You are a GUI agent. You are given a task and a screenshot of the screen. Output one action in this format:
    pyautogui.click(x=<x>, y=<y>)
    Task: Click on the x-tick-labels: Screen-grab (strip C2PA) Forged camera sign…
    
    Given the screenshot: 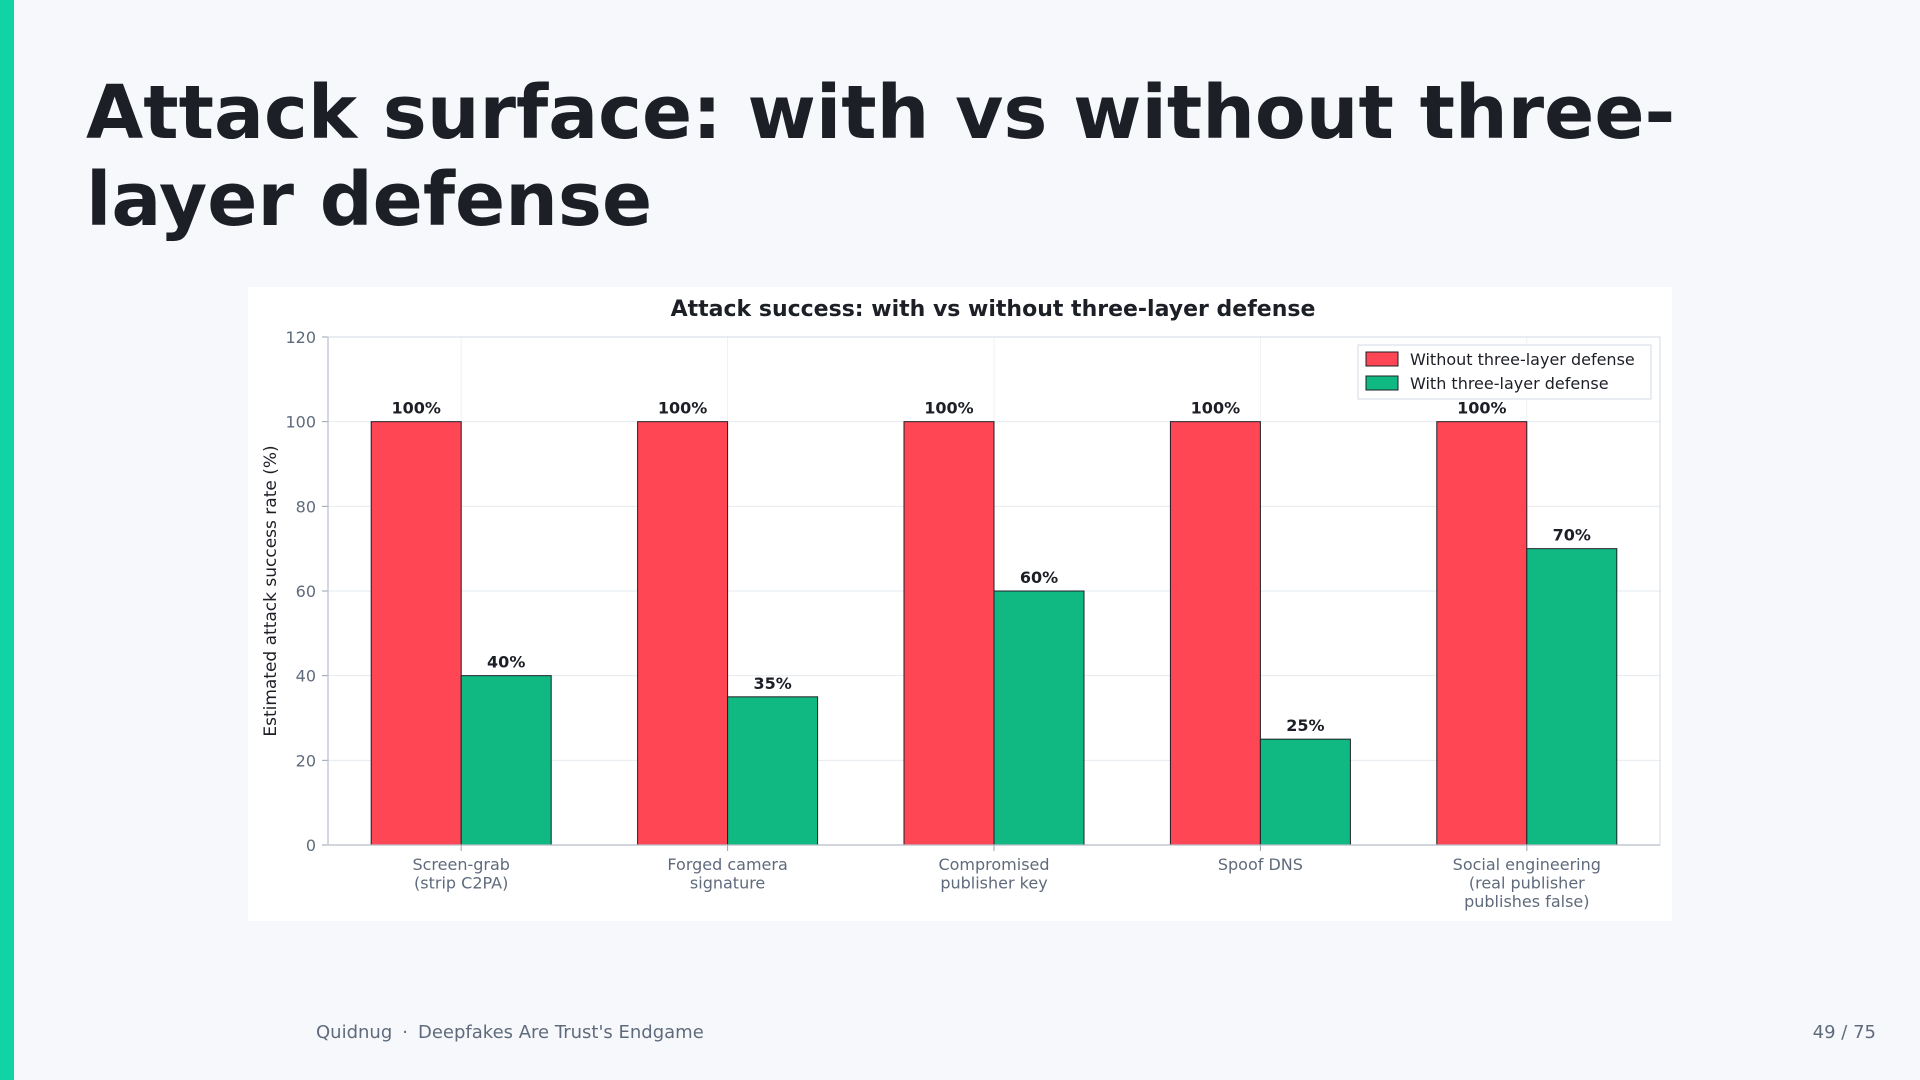 What is the action you would take?
    pyautogui.click(x=1006, y=883)
    